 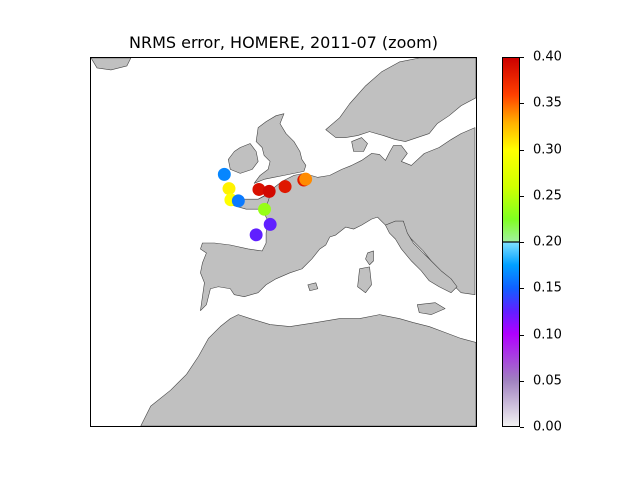 I want to click on colorbar, so click(x=511, y=242).